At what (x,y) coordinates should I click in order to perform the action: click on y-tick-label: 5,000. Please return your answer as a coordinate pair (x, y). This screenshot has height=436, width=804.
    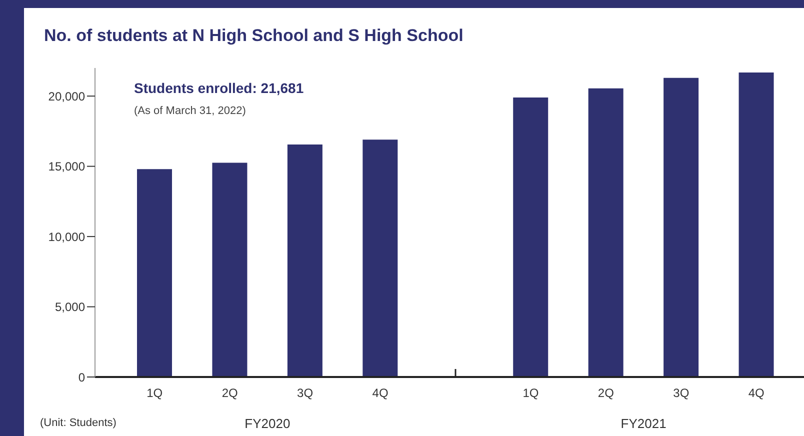
    Looking at the image, I should click on (70, 307).